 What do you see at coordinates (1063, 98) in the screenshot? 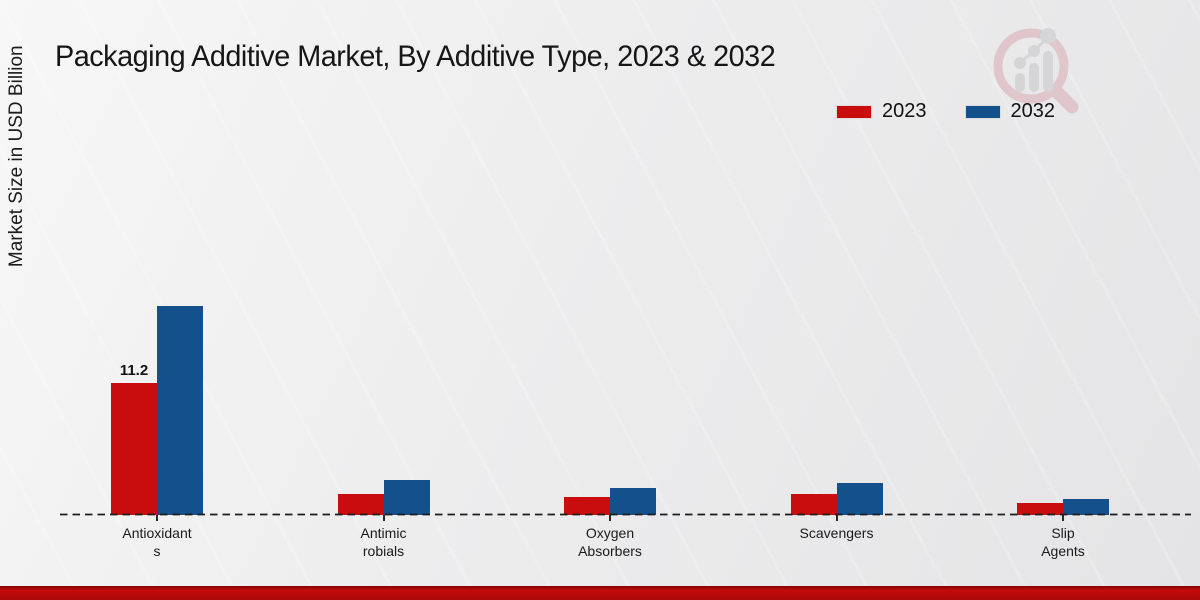
I see `magnifier-handle-icon` at bounding box center [1063, 98].